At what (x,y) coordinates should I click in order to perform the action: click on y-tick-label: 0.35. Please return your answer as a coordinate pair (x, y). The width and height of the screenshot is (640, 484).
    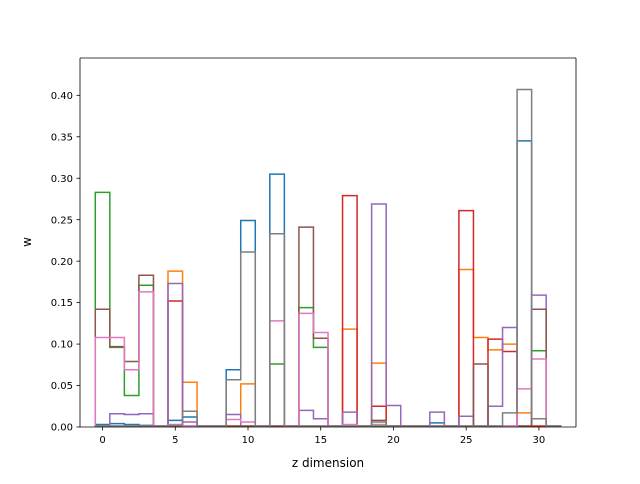
    Looking at the image, I should click on (62, 137).